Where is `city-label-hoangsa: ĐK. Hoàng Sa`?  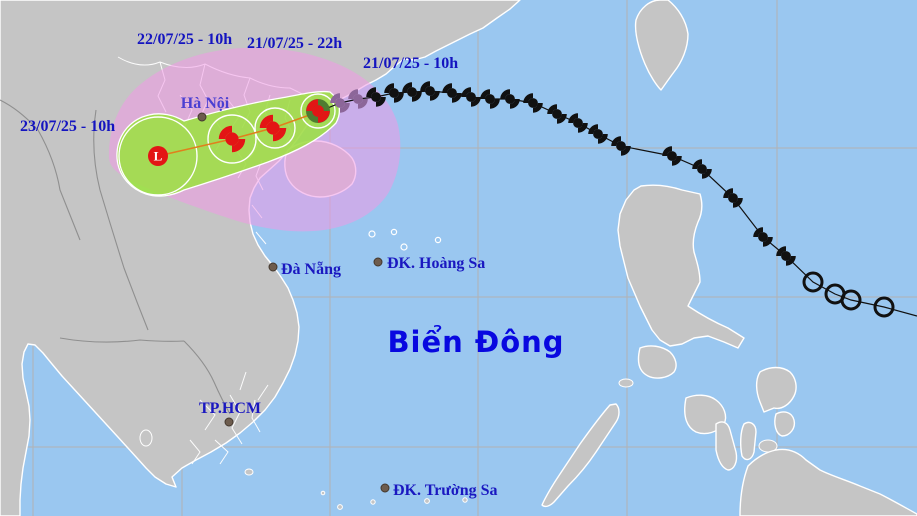
city-label-hoangsa: ĐK. Hoàng Sa is located at coordinates (436, 263).